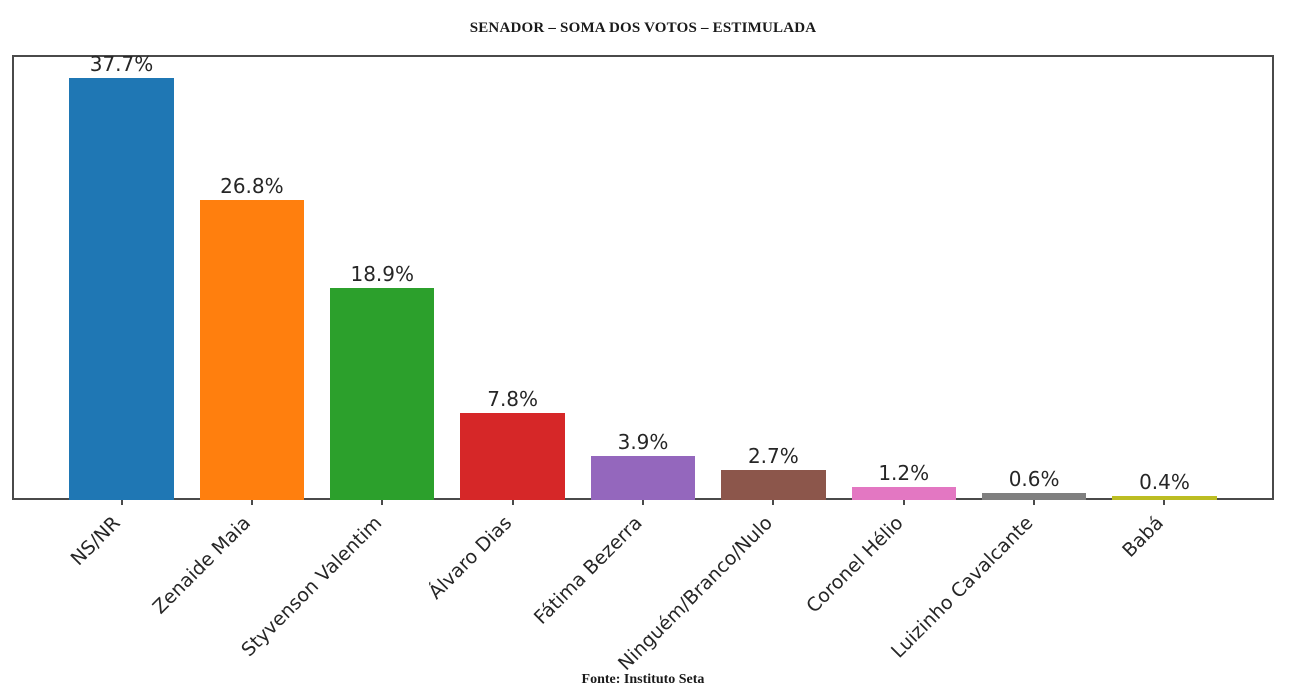 The width and height of the screenshot is (1298, 699). I want to click on bar-value-label: 2.7%, so click(773, 455).